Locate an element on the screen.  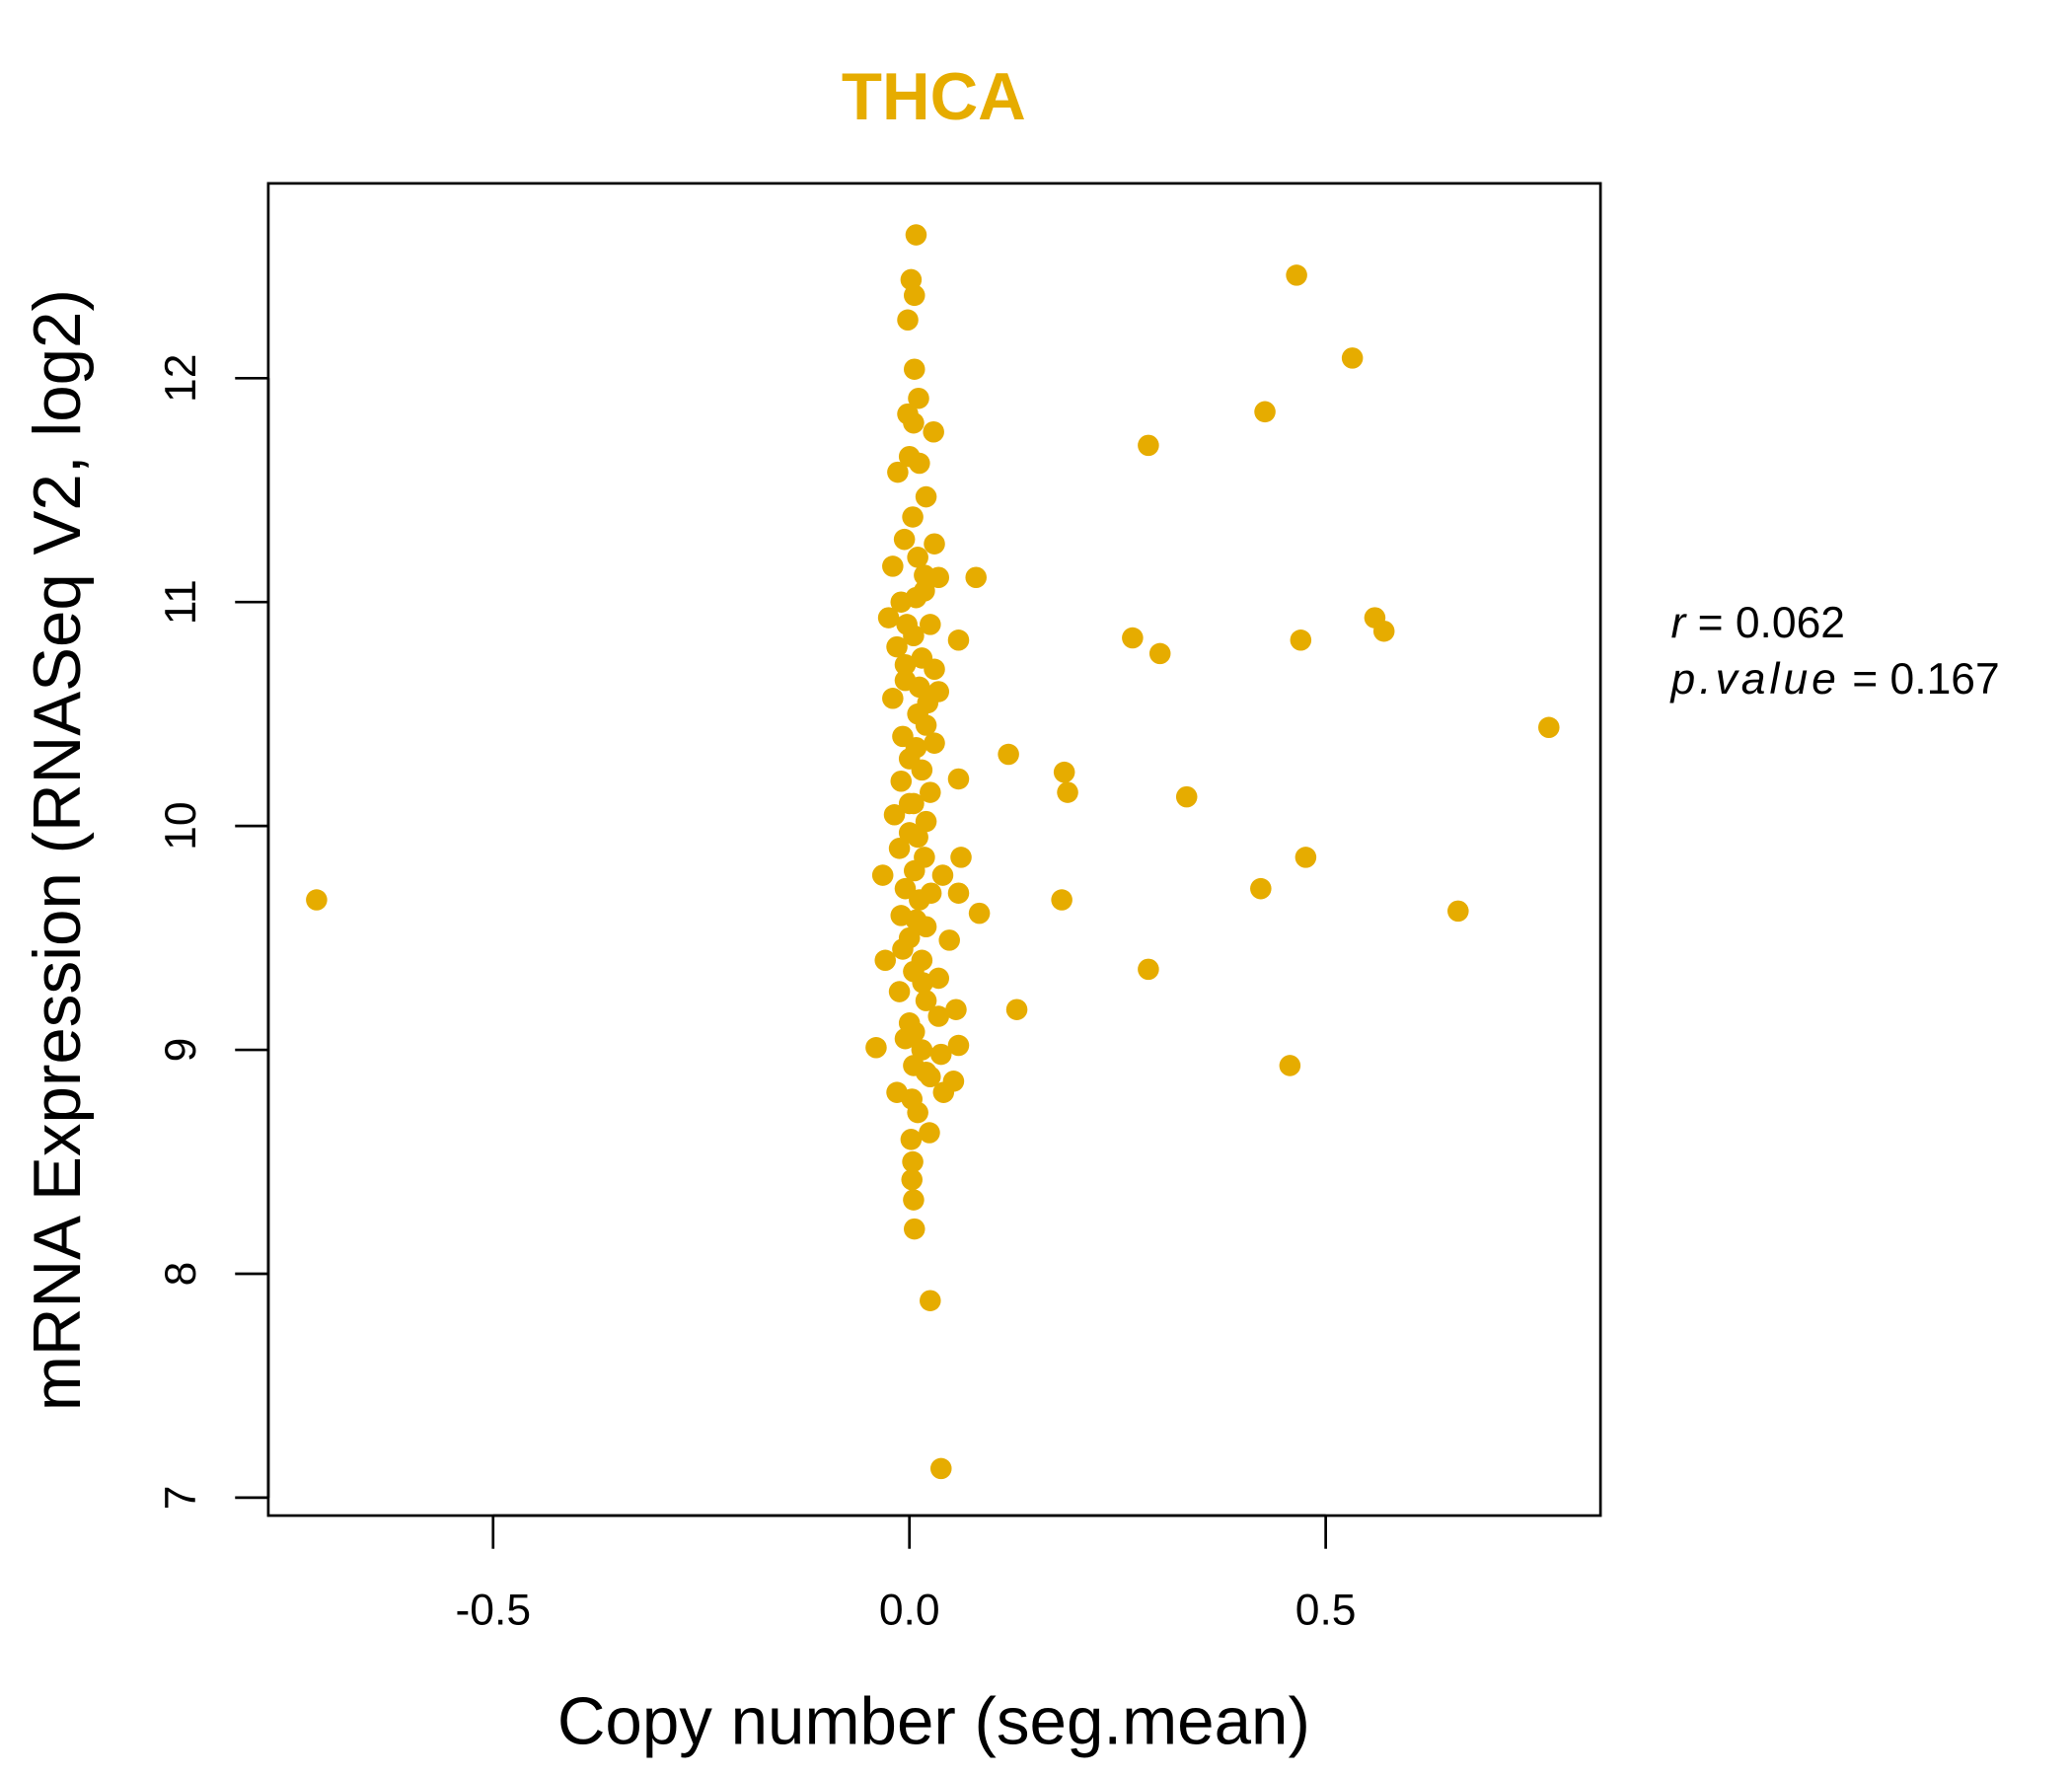
p-value: 0.167 is located at coordinates (1945, 679).